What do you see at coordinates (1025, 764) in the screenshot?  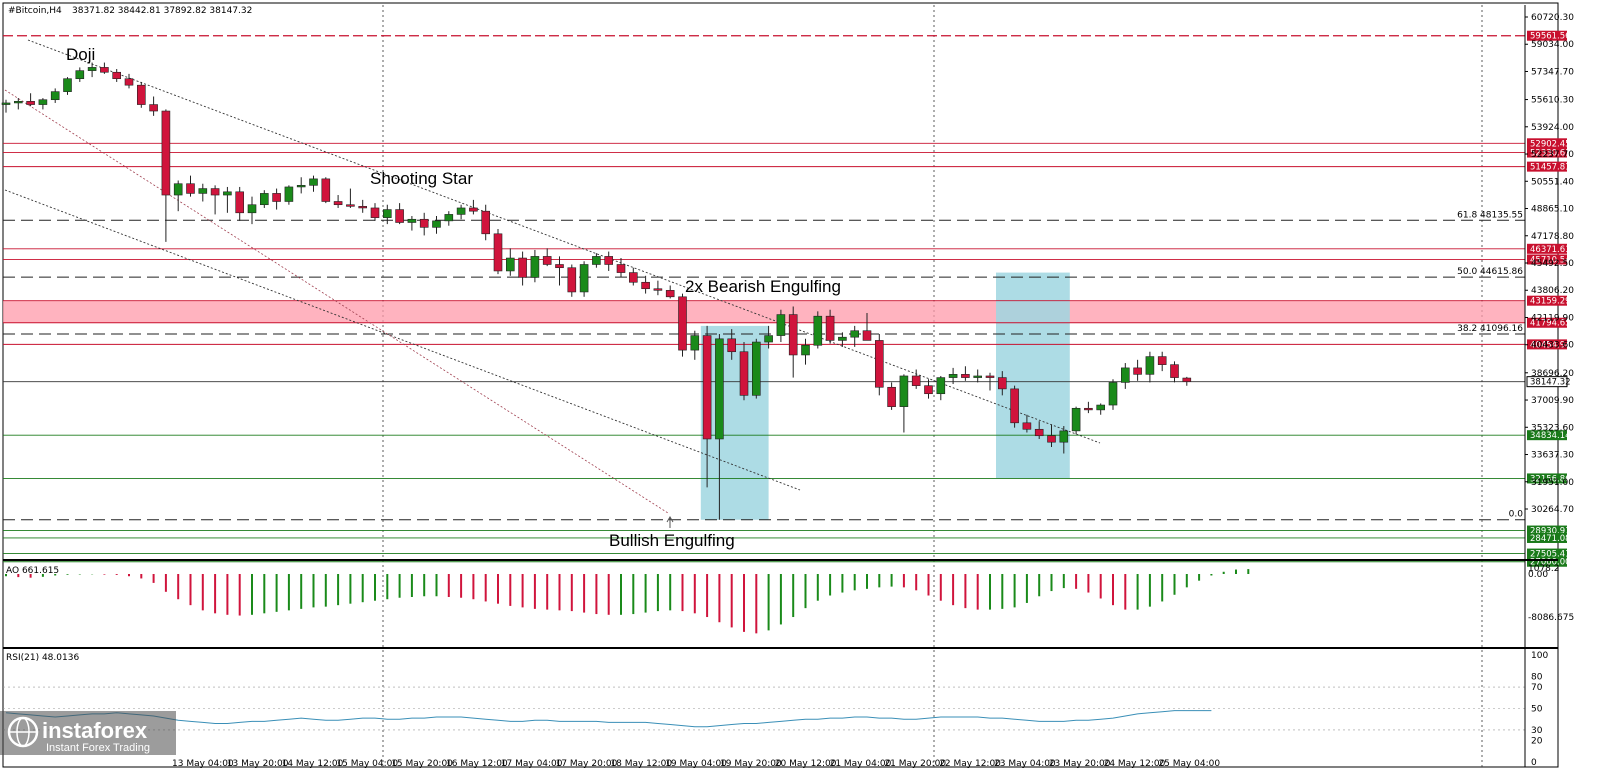 I see `time-label-15: 23 May 04:00` at bounding box center [1025, 764].